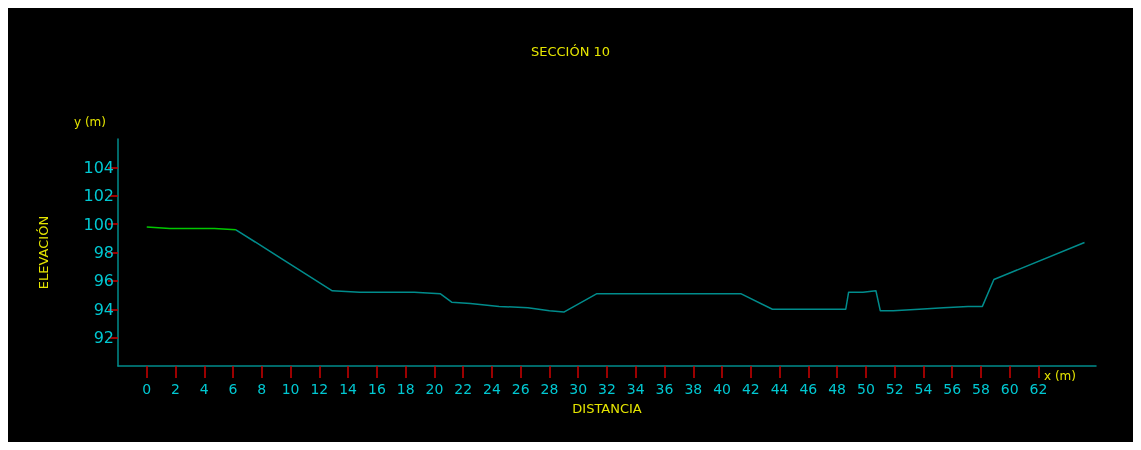 The width and height of the screenshot is (1141, 450). What do you see at coordinates (570, 51) in the screenshot?
I see `chart-title: SECCIÓN 10` at bounding box center [570, 51].